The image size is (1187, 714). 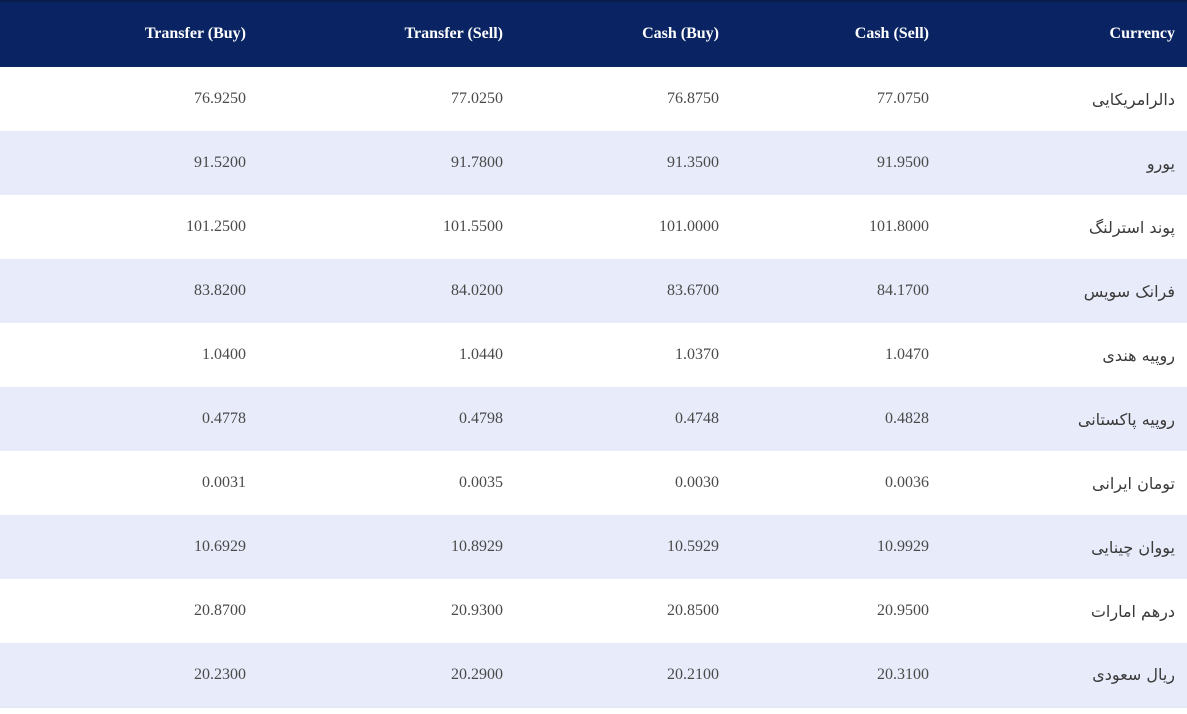 I want to click on cell-cash-sell: 1.0470, so click(x=907, y=354).